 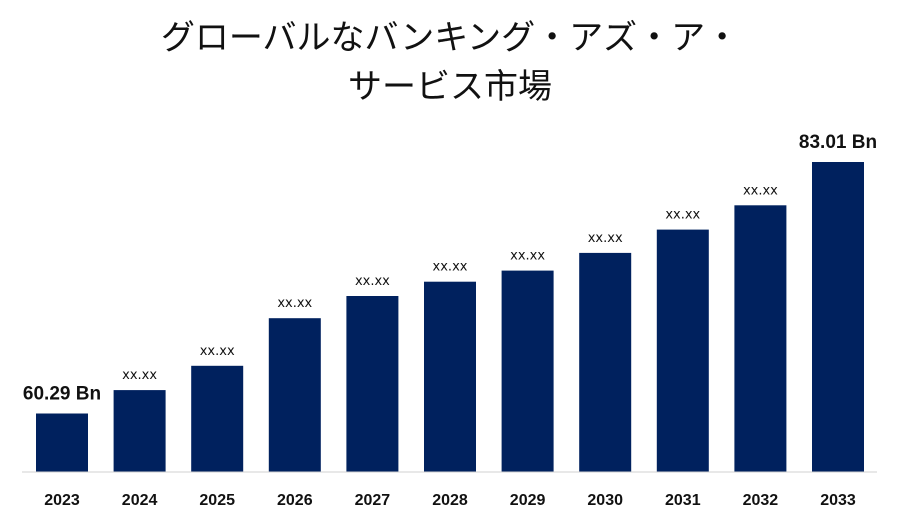 I want to click on x-tick-label-2023: 2023, so click(x=62, y=500).